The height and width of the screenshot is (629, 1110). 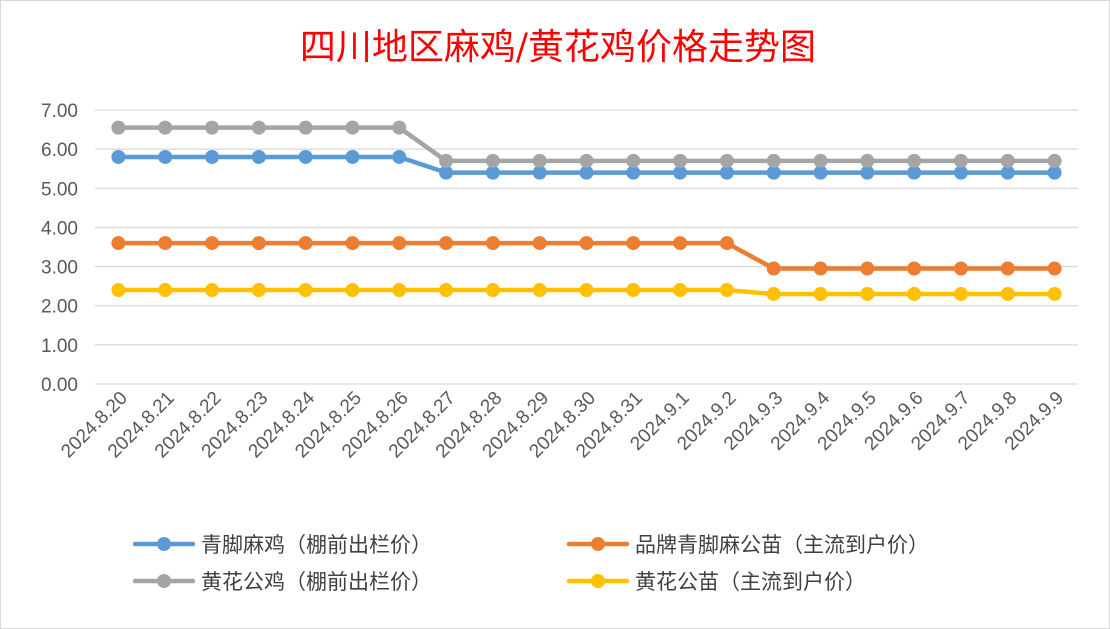 I want to click on legend-label: 黄花公鸡（棚前出栏价）, so click(x=316, y=582).